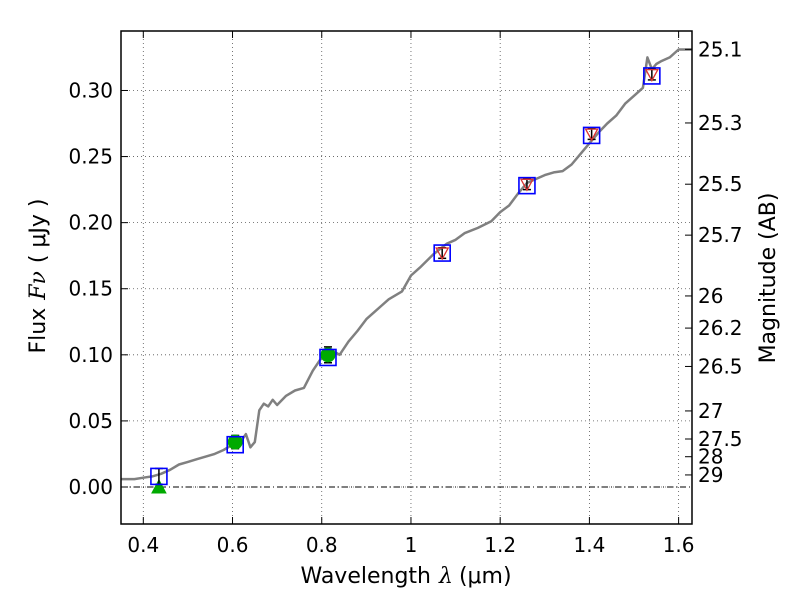  What do you see at coordinates (720, 439) in the screenshot?
I see `mag-tick-label: 27.5` at bounding box center [720, 439].